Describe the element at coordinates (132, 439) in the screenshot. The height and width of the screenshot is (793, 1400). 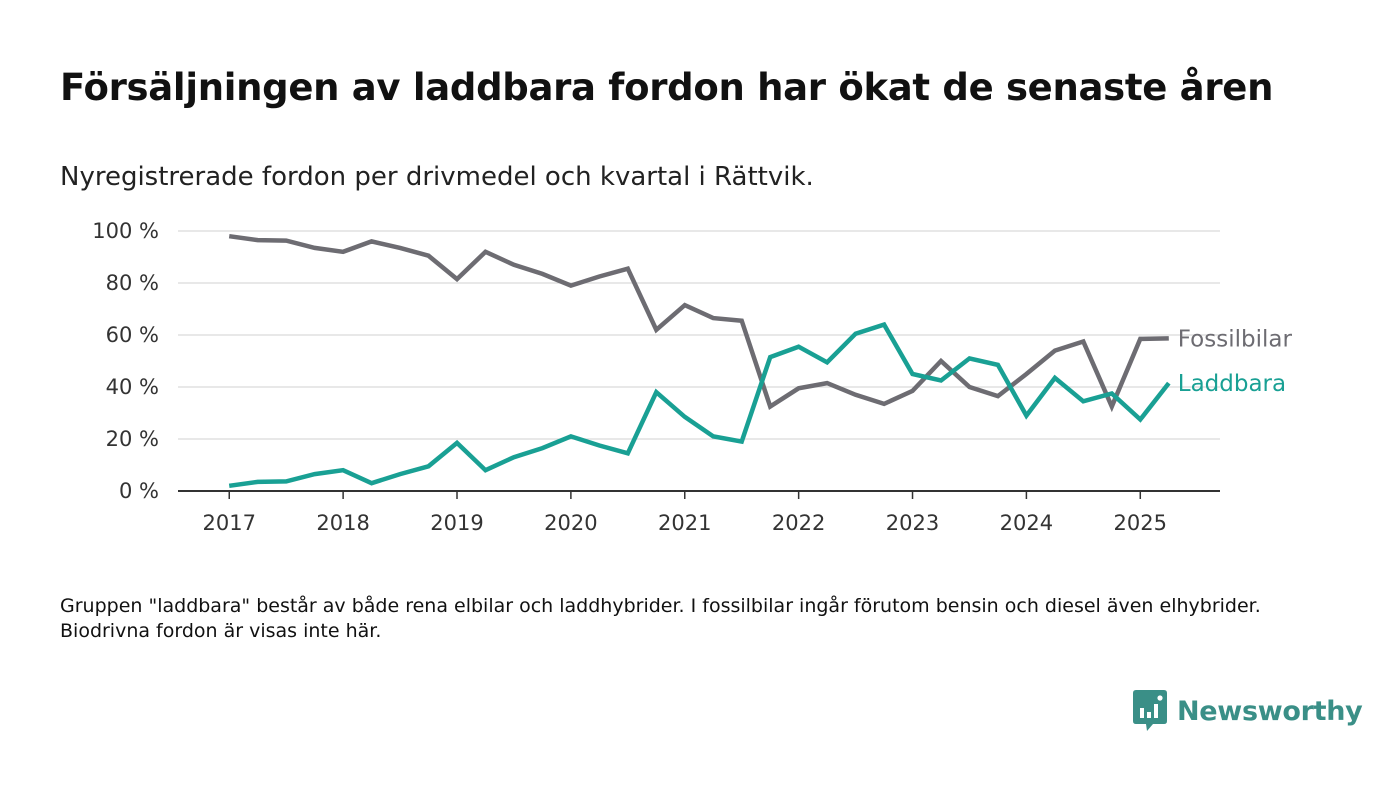
I see `y-tick-label: 20 %` at that location.